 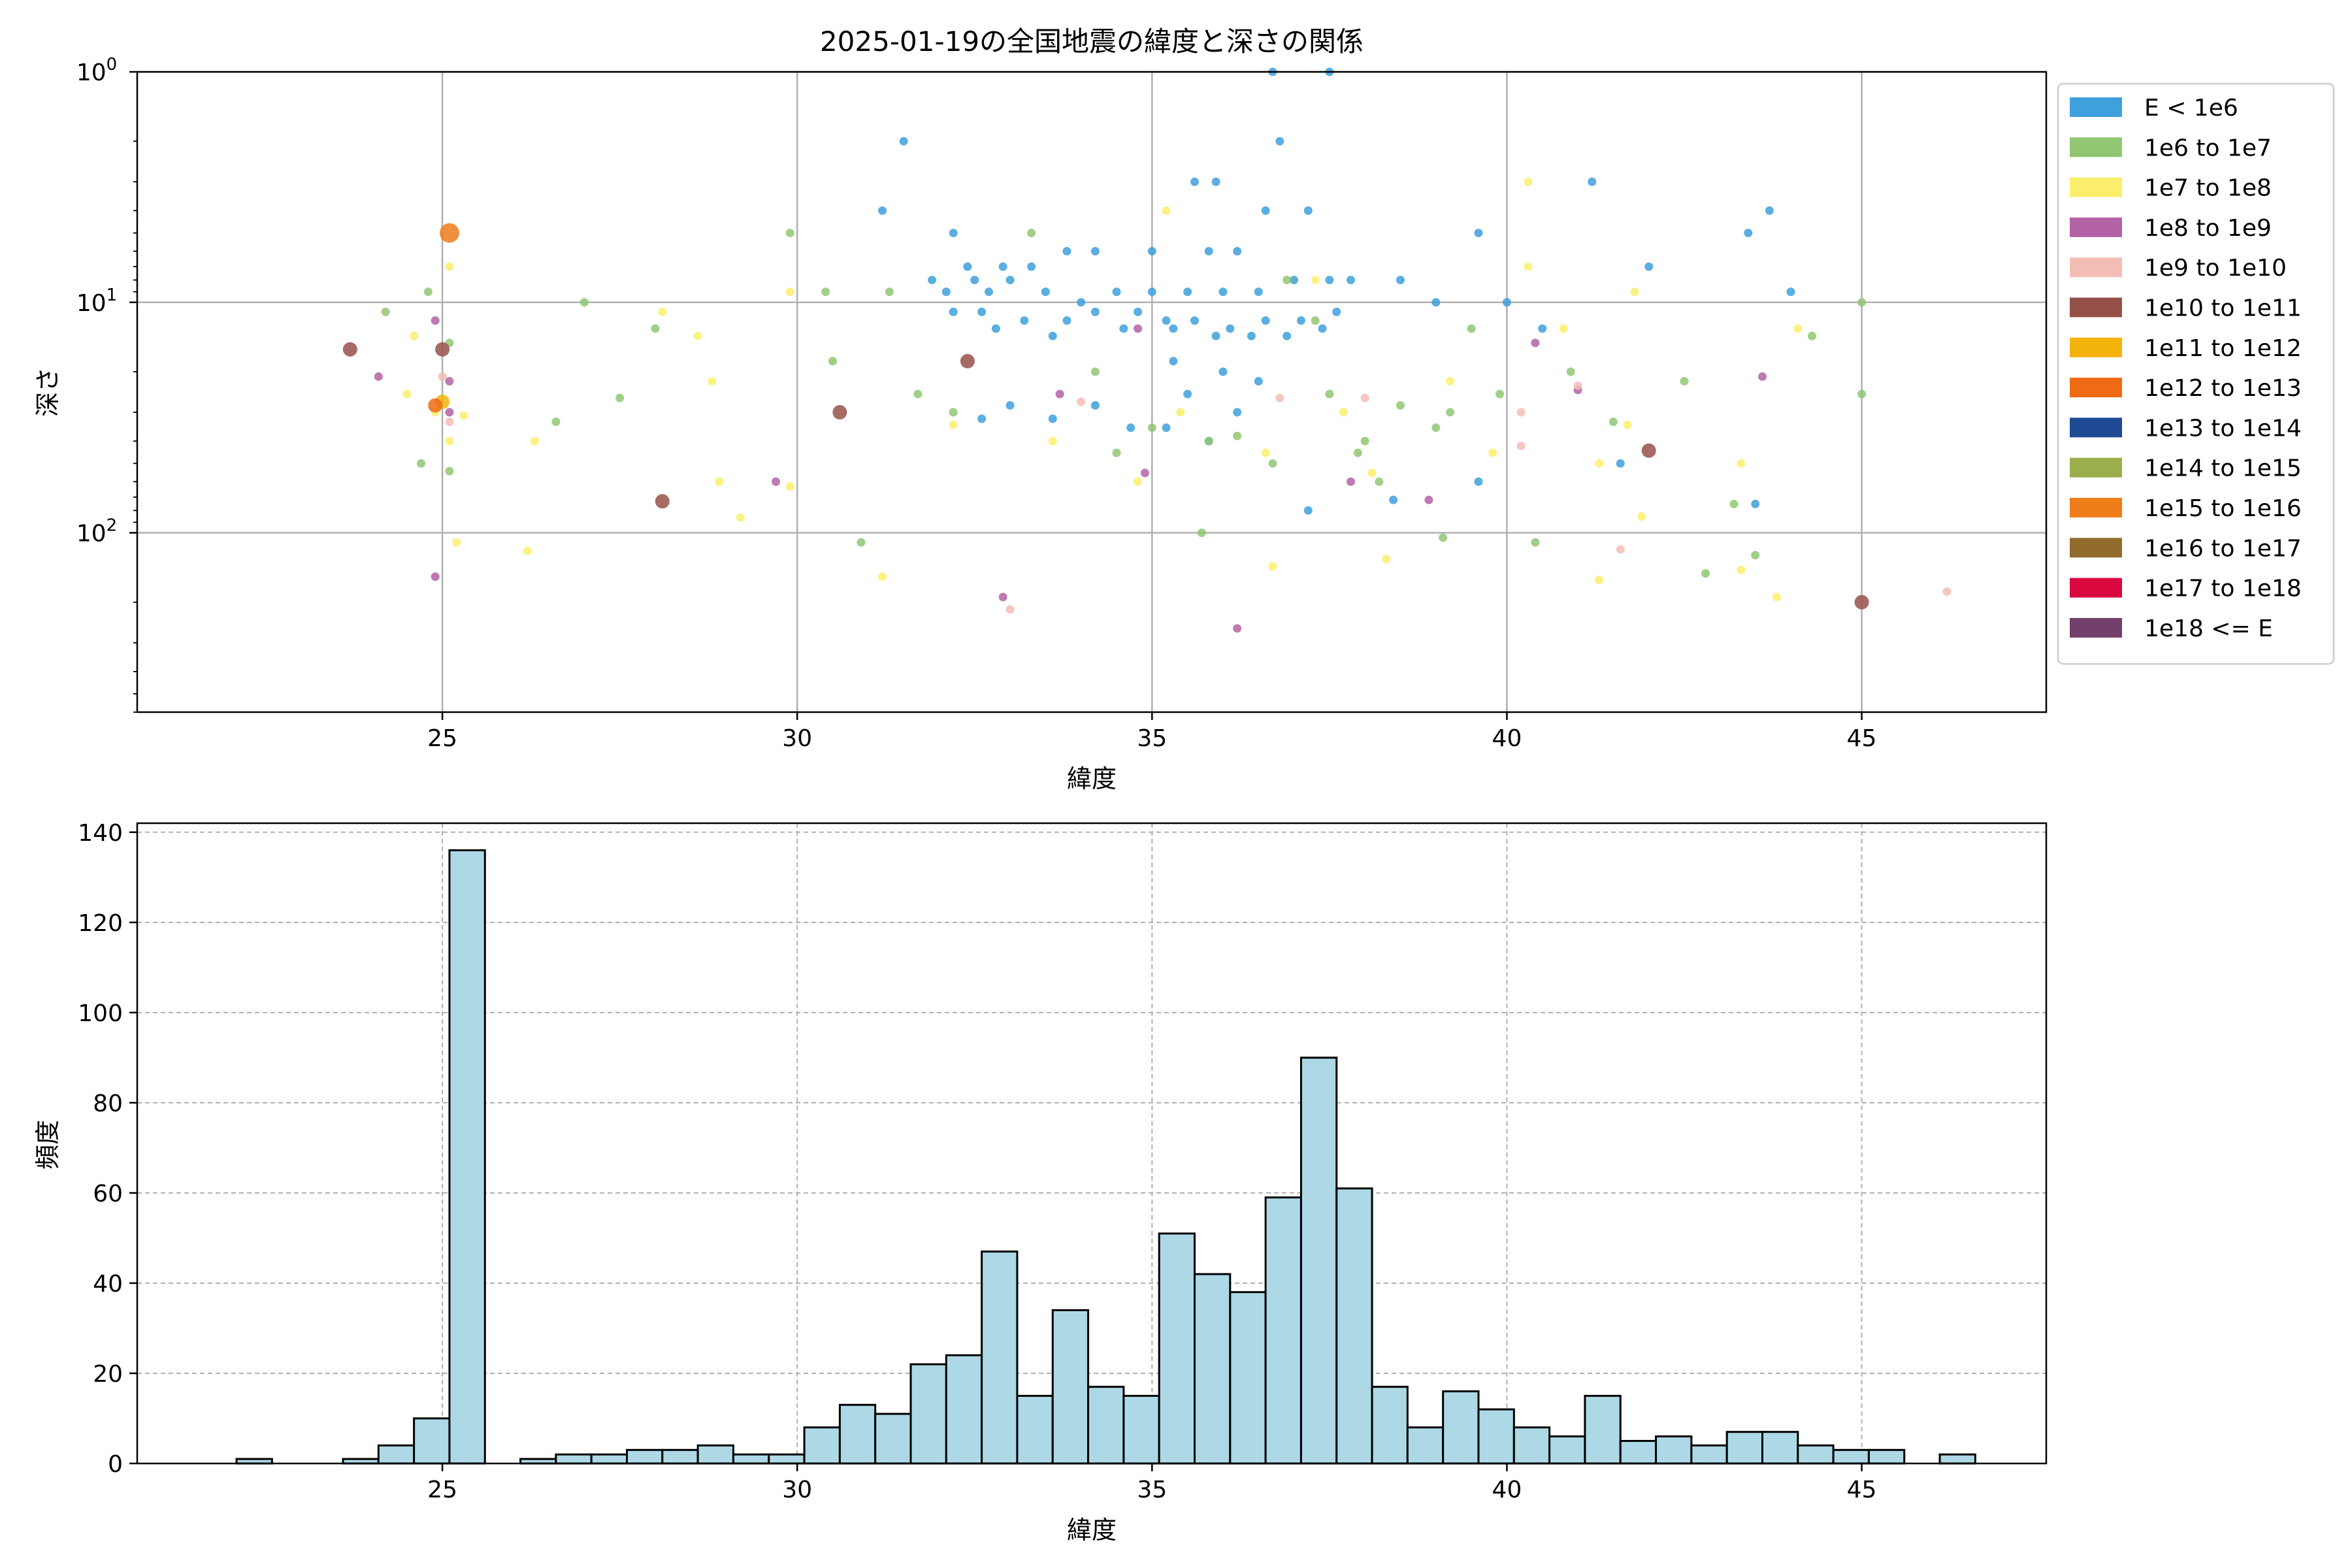 I want to click on legend-box, so click(x=2196, y=373).